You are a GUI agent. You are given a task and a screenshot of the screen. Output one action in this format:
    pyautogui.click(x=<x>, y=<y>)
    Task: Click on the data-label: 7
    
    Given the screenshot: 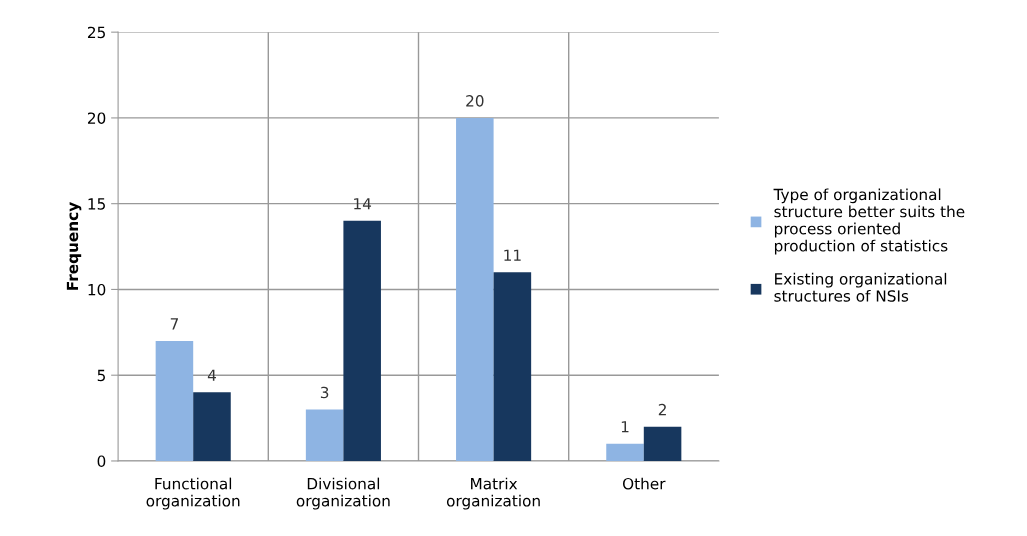 What is the action you would take?
    pyautogui.click(x=174, y=324)
    